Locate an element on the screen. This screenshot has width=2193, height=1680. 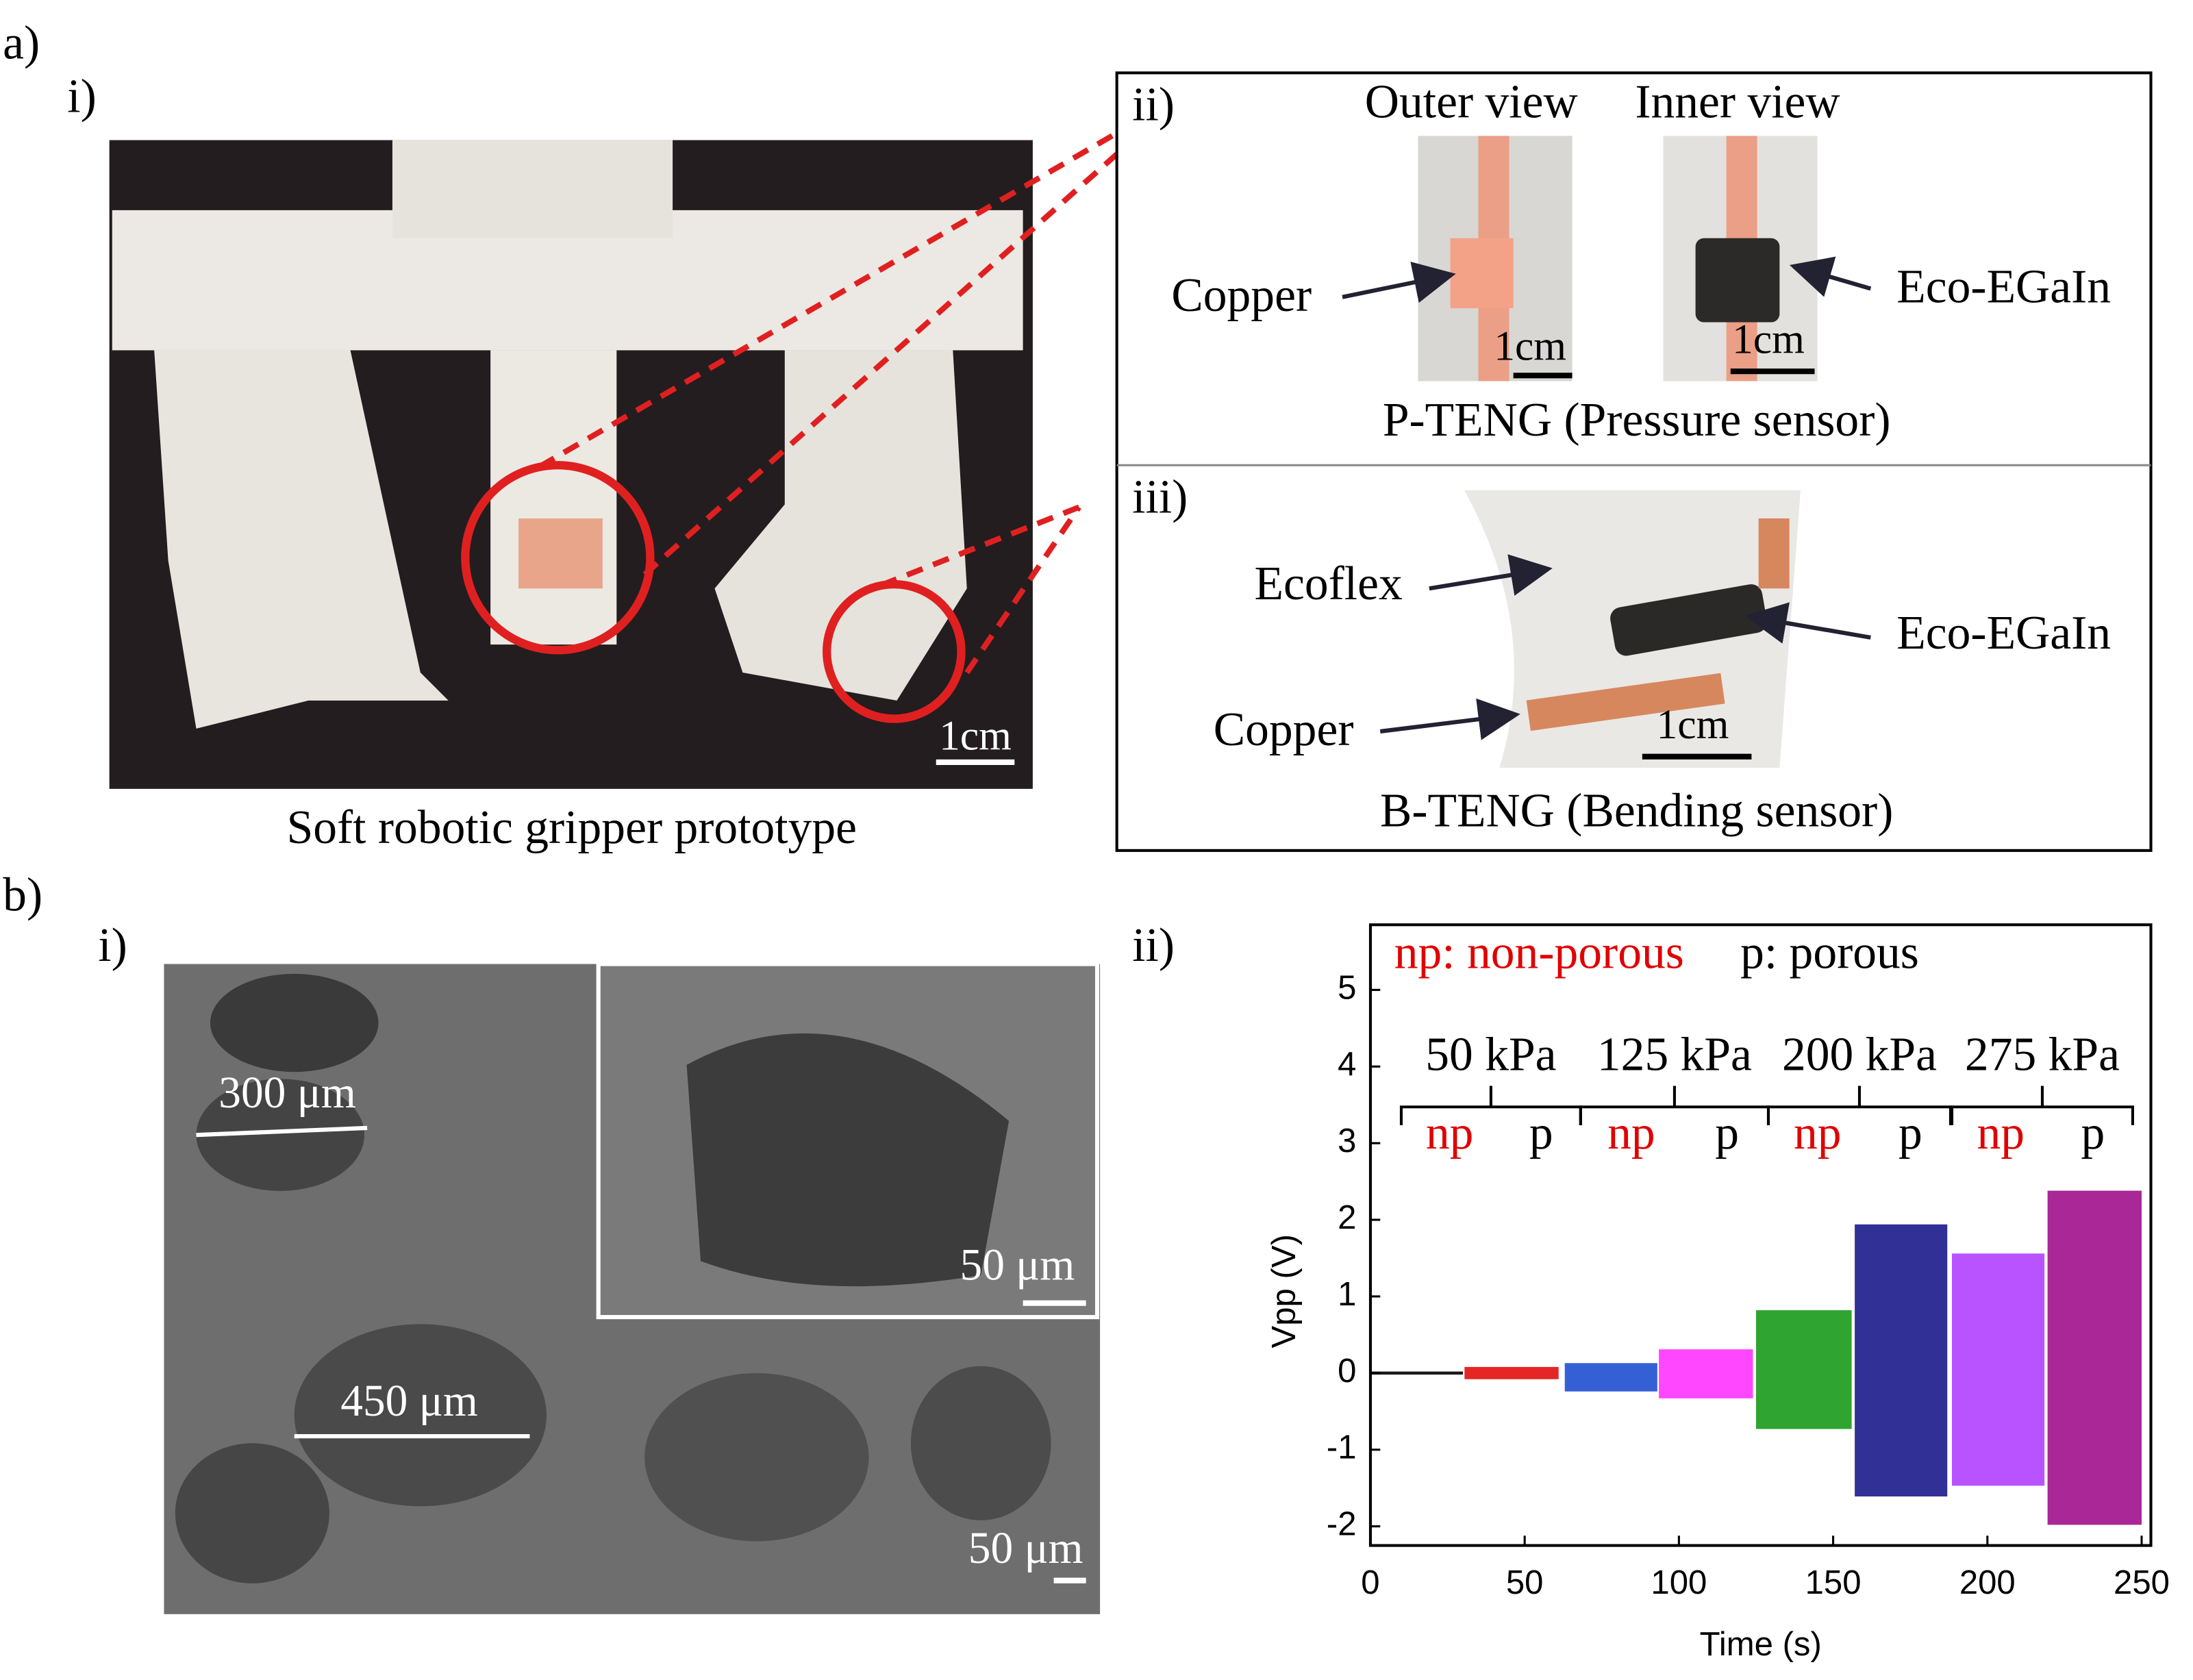
view-label: Outer view is located at coordinates (1471, 101).